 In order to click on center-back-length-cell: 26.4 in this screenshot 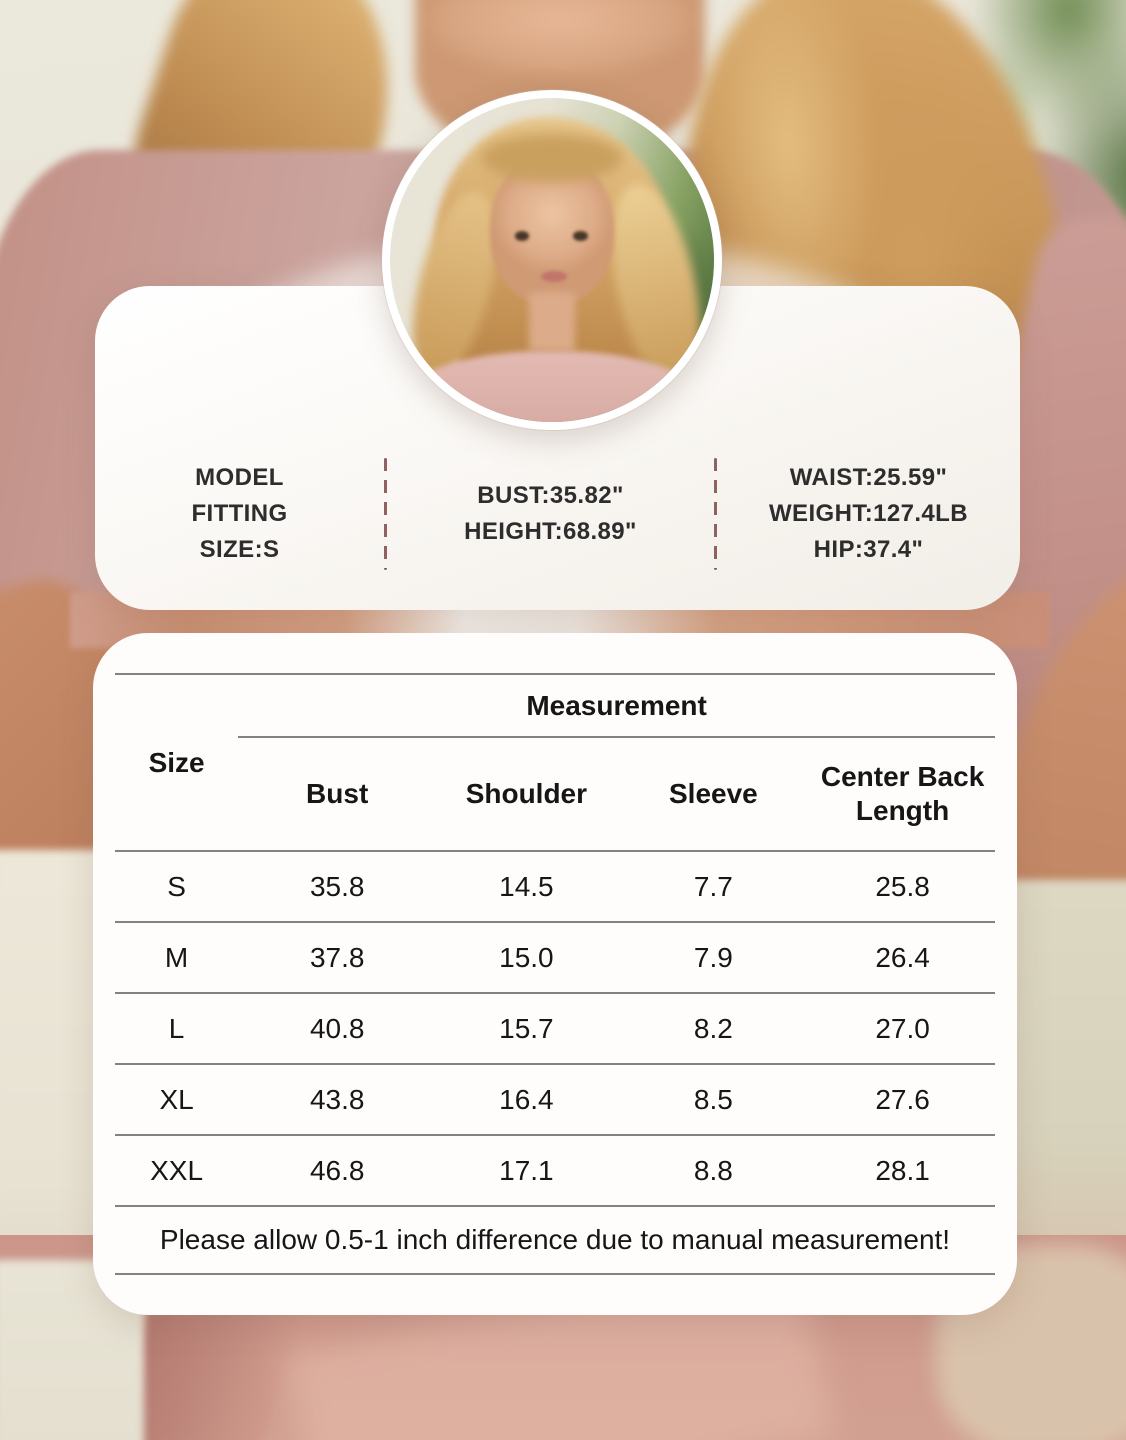, I will do `click(902, 957)`.